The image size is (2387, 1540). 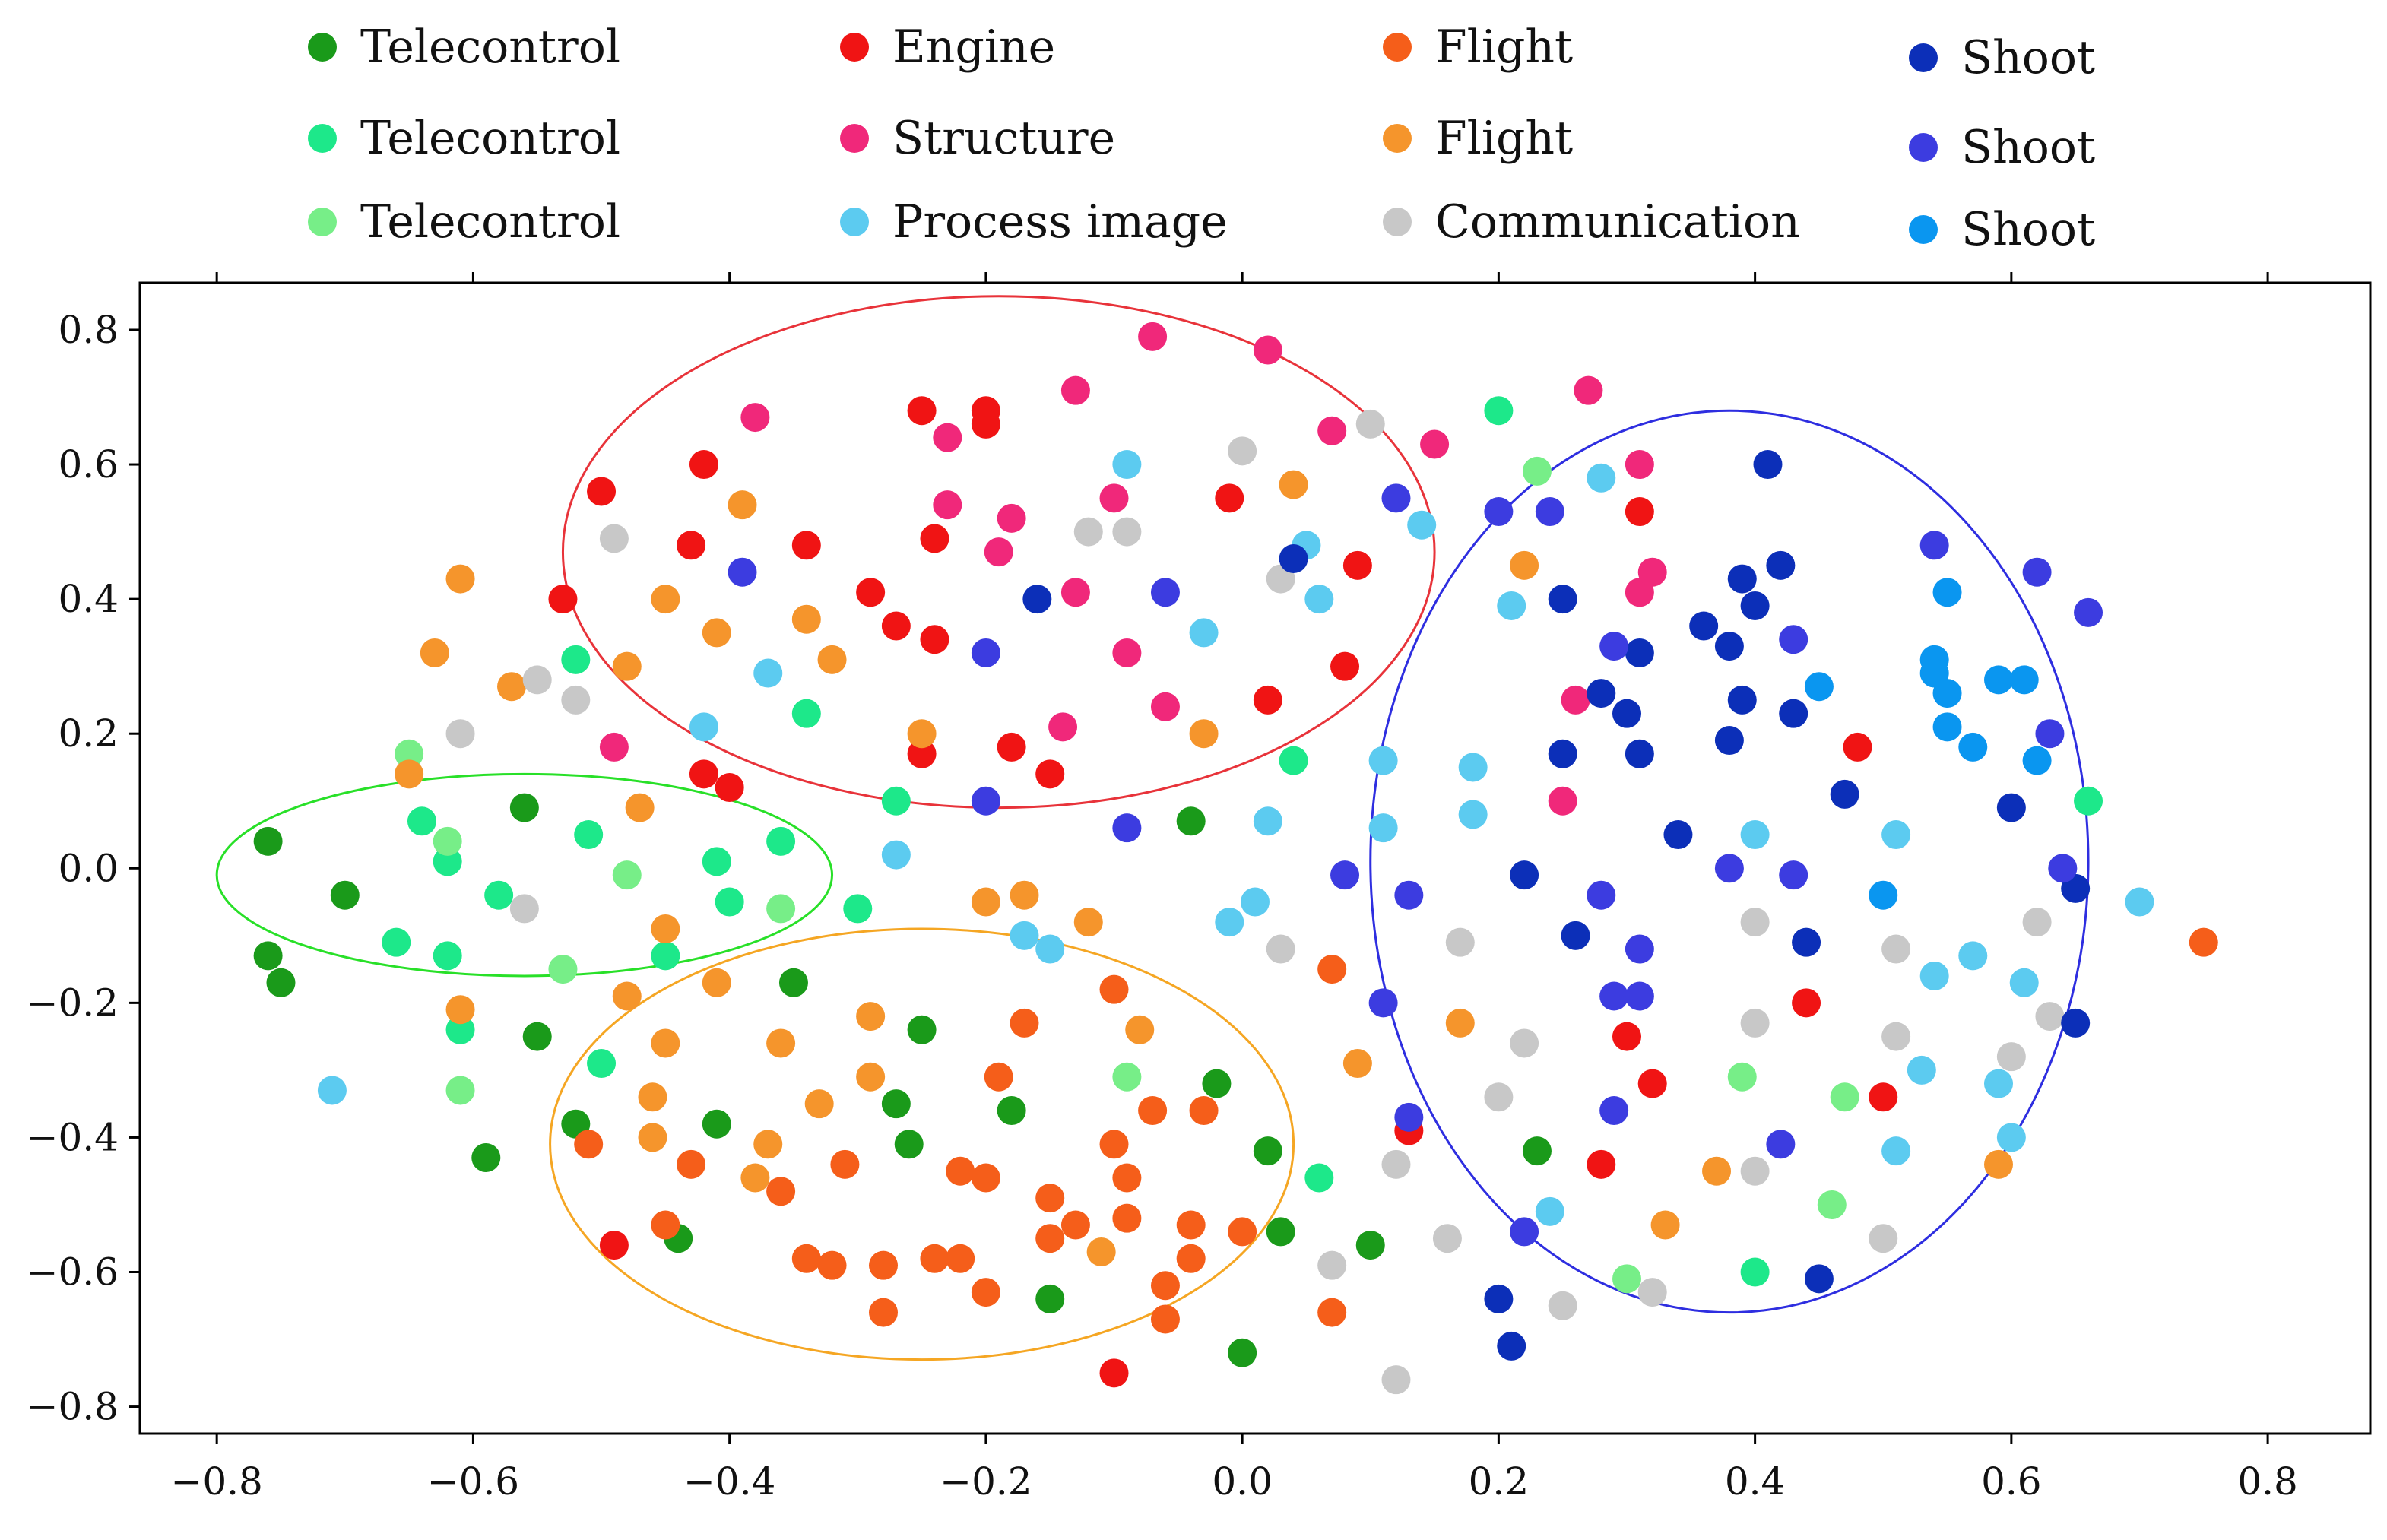 I want to click on x-tick-label: −0.6, so click(x=473, y=1481).